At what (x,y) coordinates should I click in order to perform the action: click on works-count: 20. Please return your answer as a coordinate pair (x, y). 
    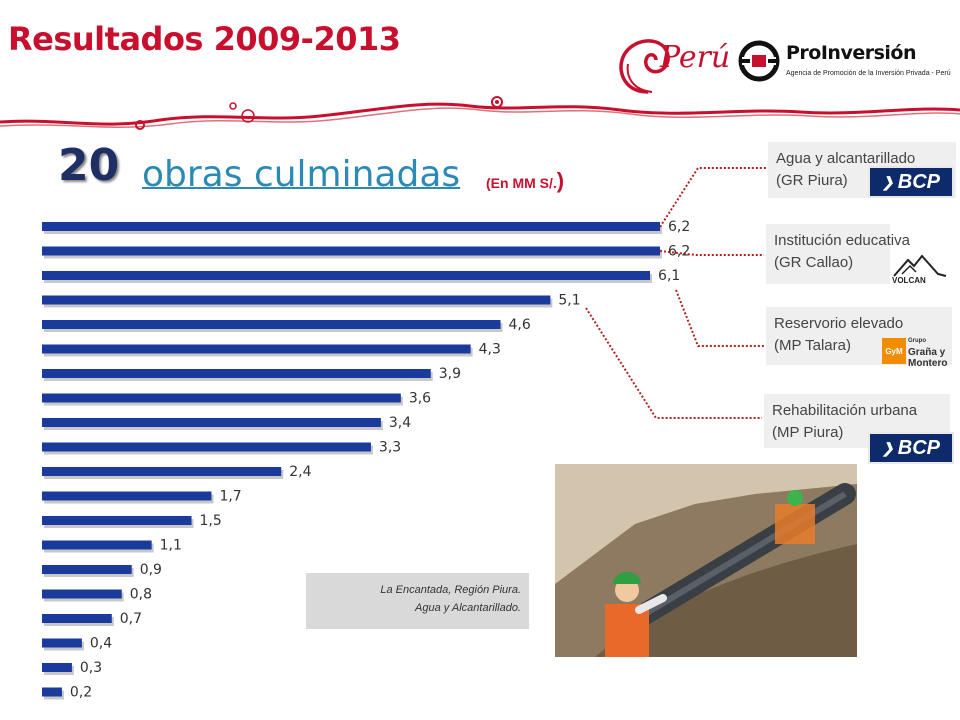
    Looking at the image, I should click on (89, 165).